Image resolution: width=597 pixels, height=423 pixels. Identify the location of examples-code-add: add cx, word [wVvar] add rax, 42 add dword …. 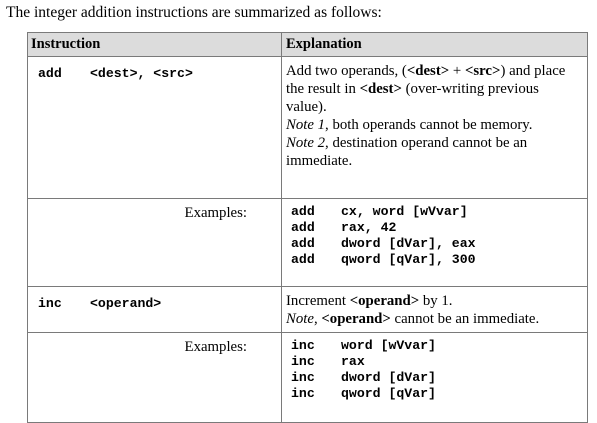
(434, 242).